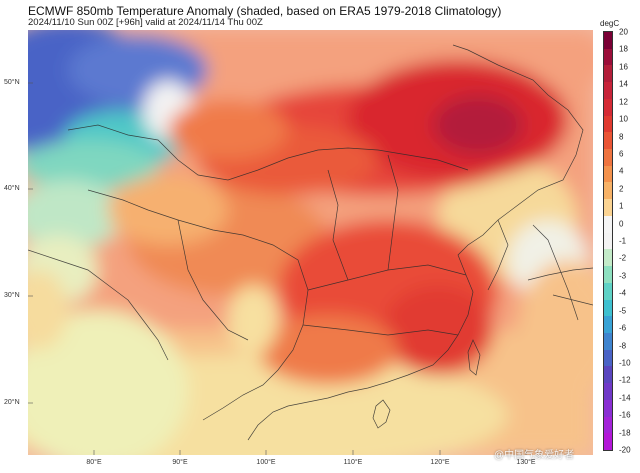 This screenshot has width=640, height=473. Describe the element at coordinates (12, 295) in the screenshot. I see `lat-label-30n: 30°N` at that location.